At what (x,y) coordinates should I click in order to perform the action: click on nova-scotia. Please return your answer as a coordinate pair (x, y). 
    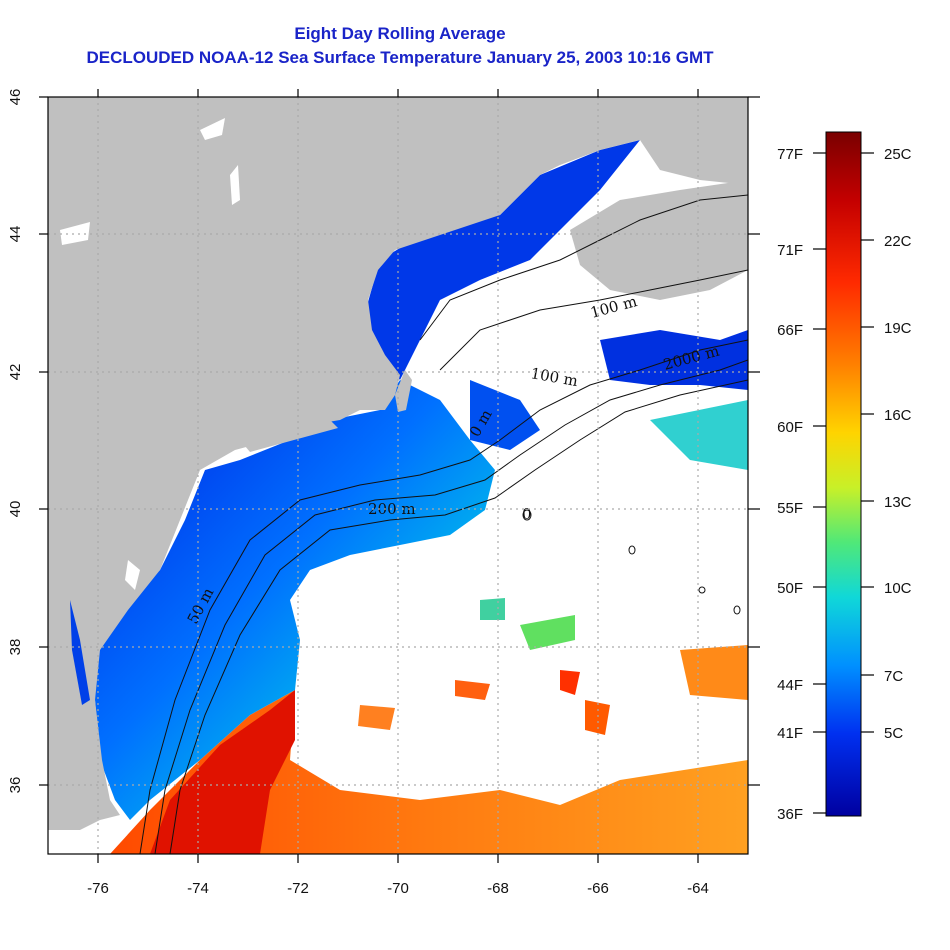
    Looking at the image, I should click on (659, 240).